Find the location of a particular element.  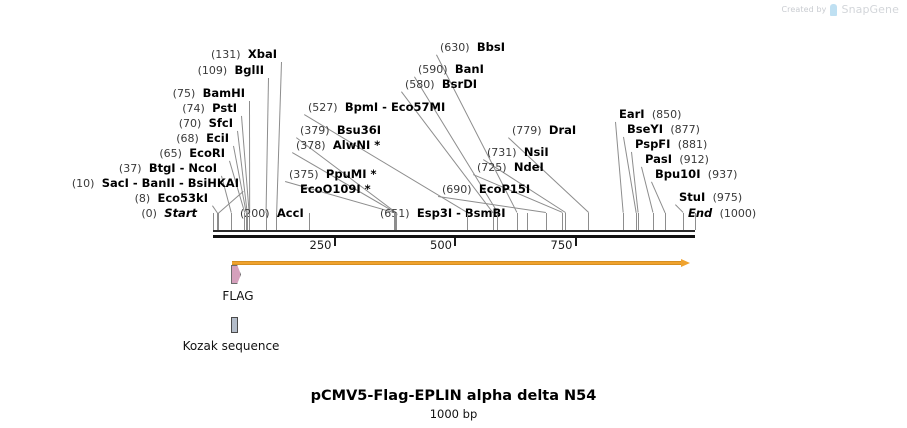

enzyme-position: (912) is located at coordinates (694, 159).